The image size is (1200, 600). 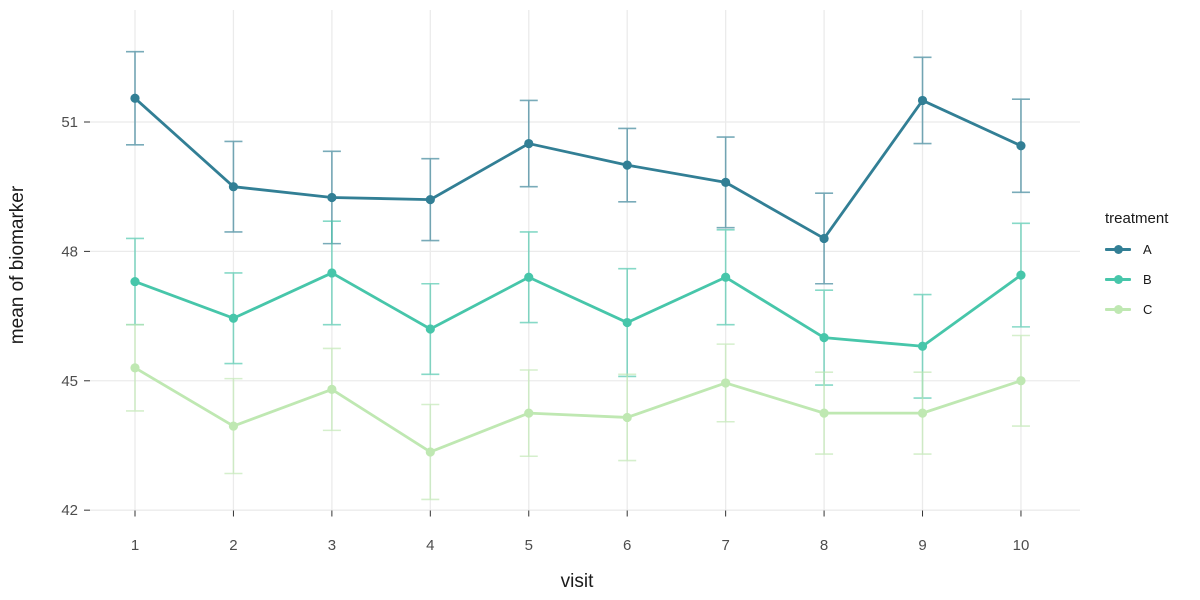 What do you see at coordinates (1021, 545) in the screenshot?
I see `x-tick-label: 10` at bounding box center [1021, 545].